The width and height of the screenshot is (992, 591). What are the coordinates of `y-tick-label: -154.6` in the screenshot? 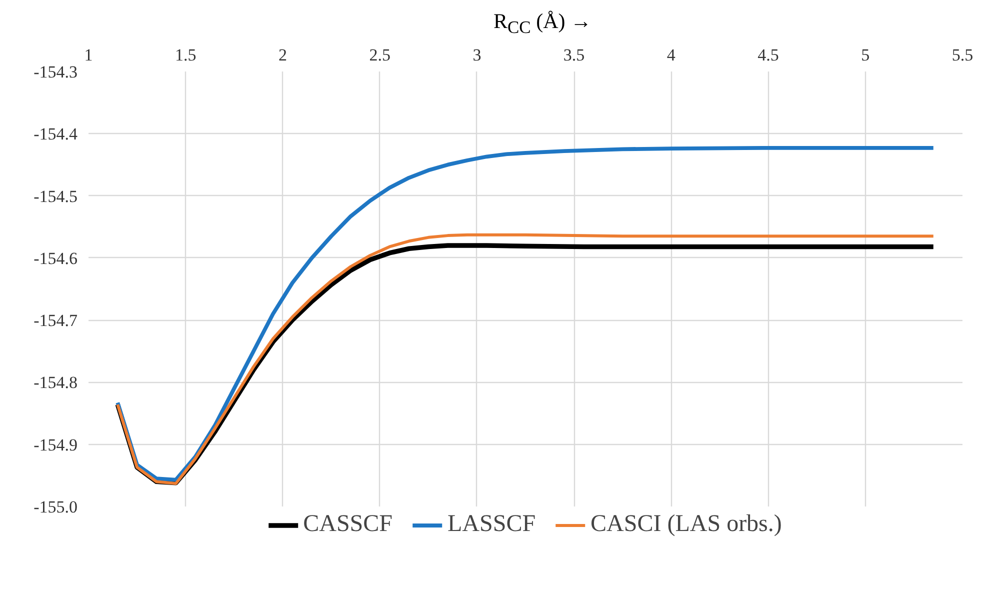 It's located at (56, 258).